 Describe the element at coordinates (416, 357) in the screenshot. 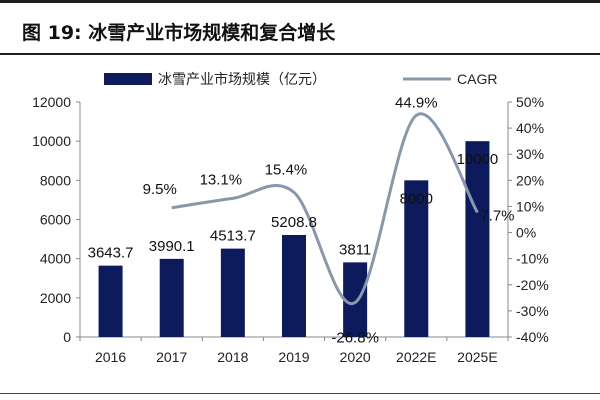

I see `x-tick-label: 2022E` at that location.